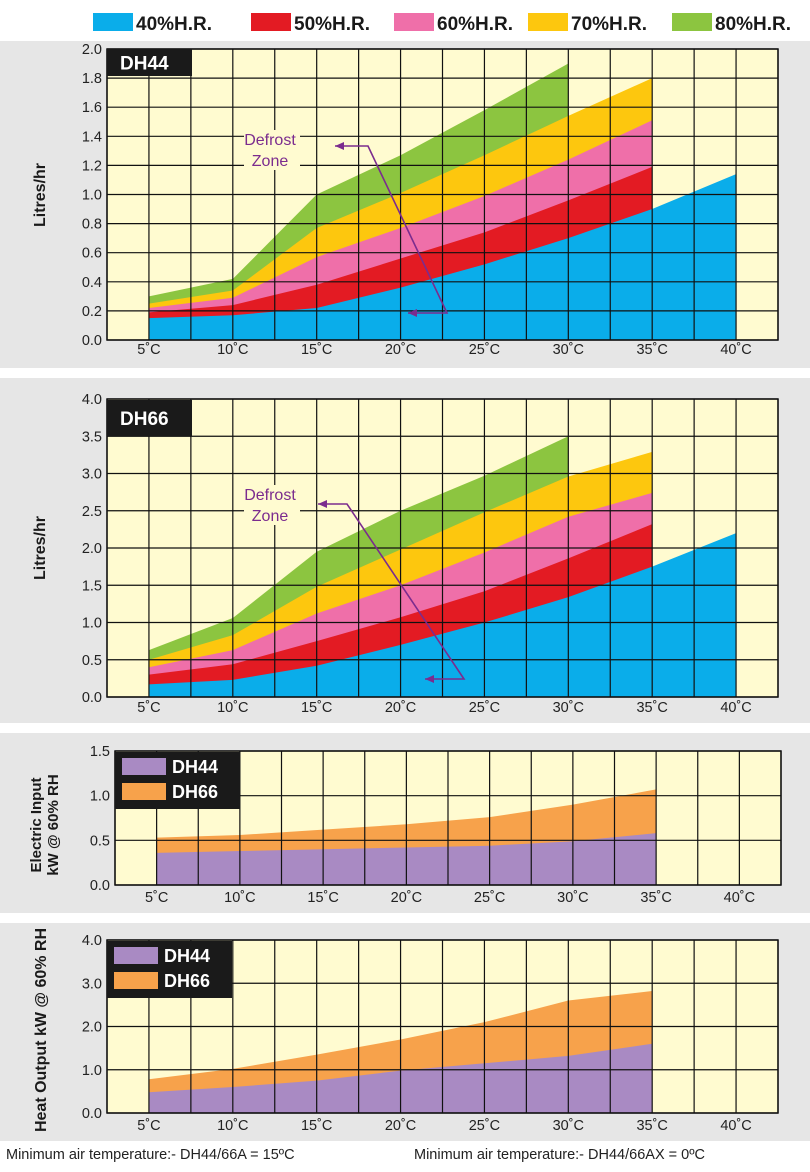  What do you see at coordinates (53, 824) in the screenshot?
I see `y-axis-title-line: kW @ 60% RH` at bounding box center [53, 824].